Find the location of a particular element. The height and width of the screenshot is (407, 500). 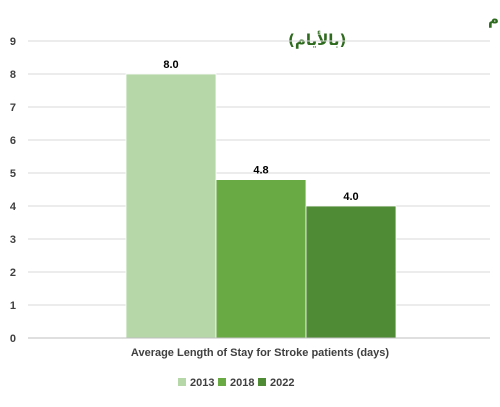

legend-label-2022: 2022 is located at coordinates (282, 383).